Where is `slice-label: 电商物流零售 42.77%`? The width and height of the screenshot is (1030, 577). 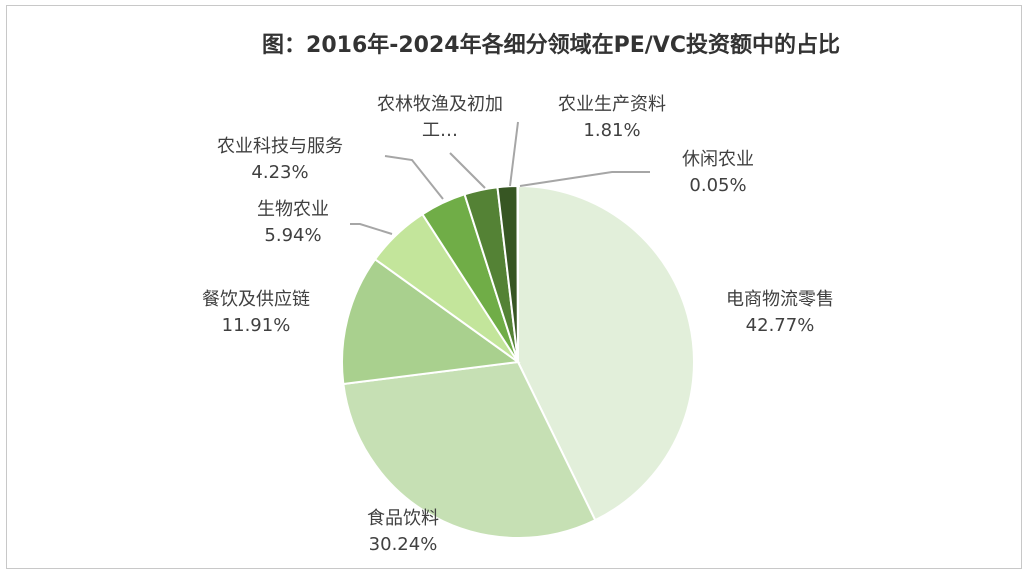
slice-label: 电商物流零售 42.77% is located at coordinates (780, 312).